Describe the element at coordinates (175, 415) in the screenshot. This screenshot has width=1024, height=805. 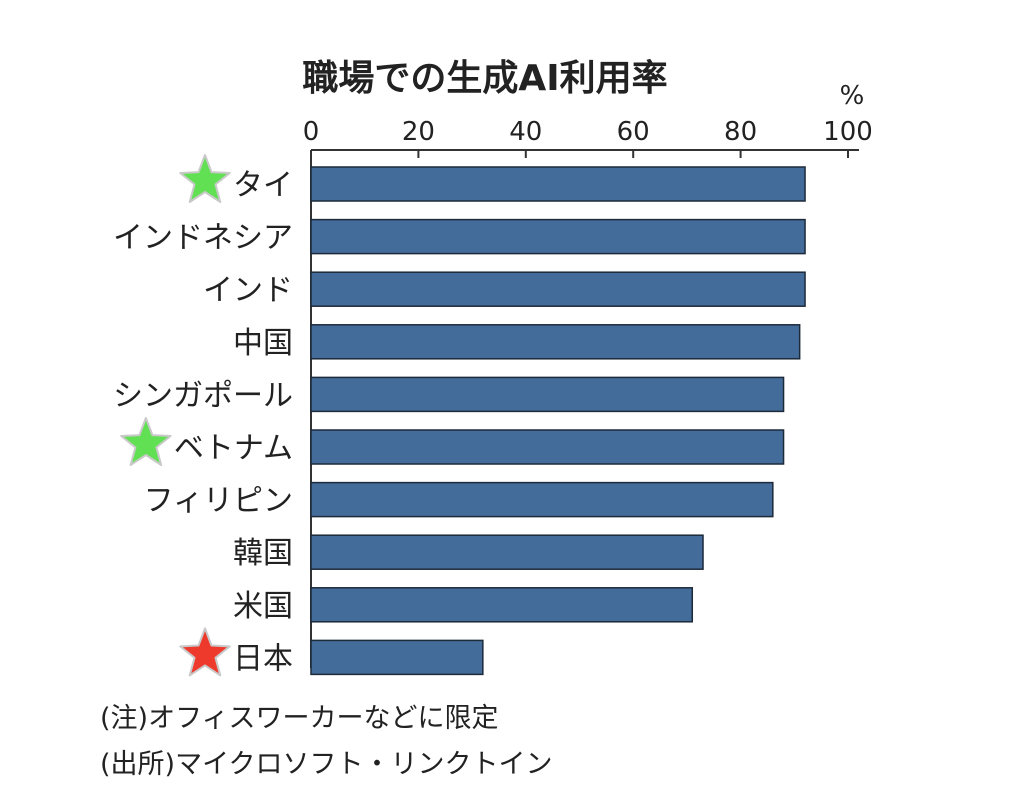
I see `markers` at that location.